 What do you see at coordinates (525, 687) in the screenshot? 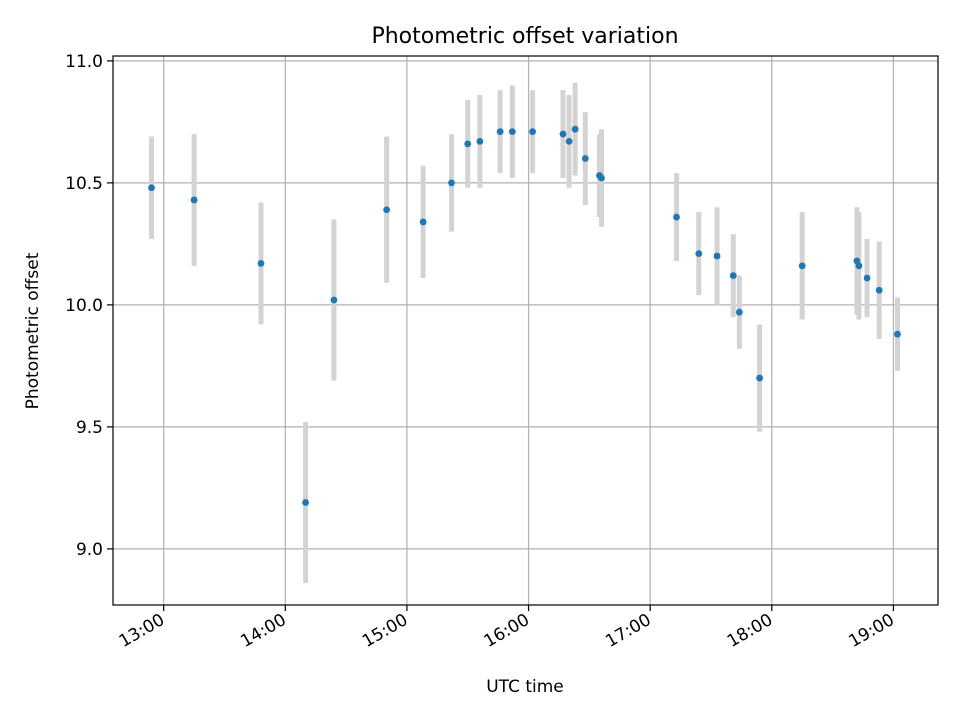
I see `x-axis-label: UTC time` at bounding box center [525, 687].